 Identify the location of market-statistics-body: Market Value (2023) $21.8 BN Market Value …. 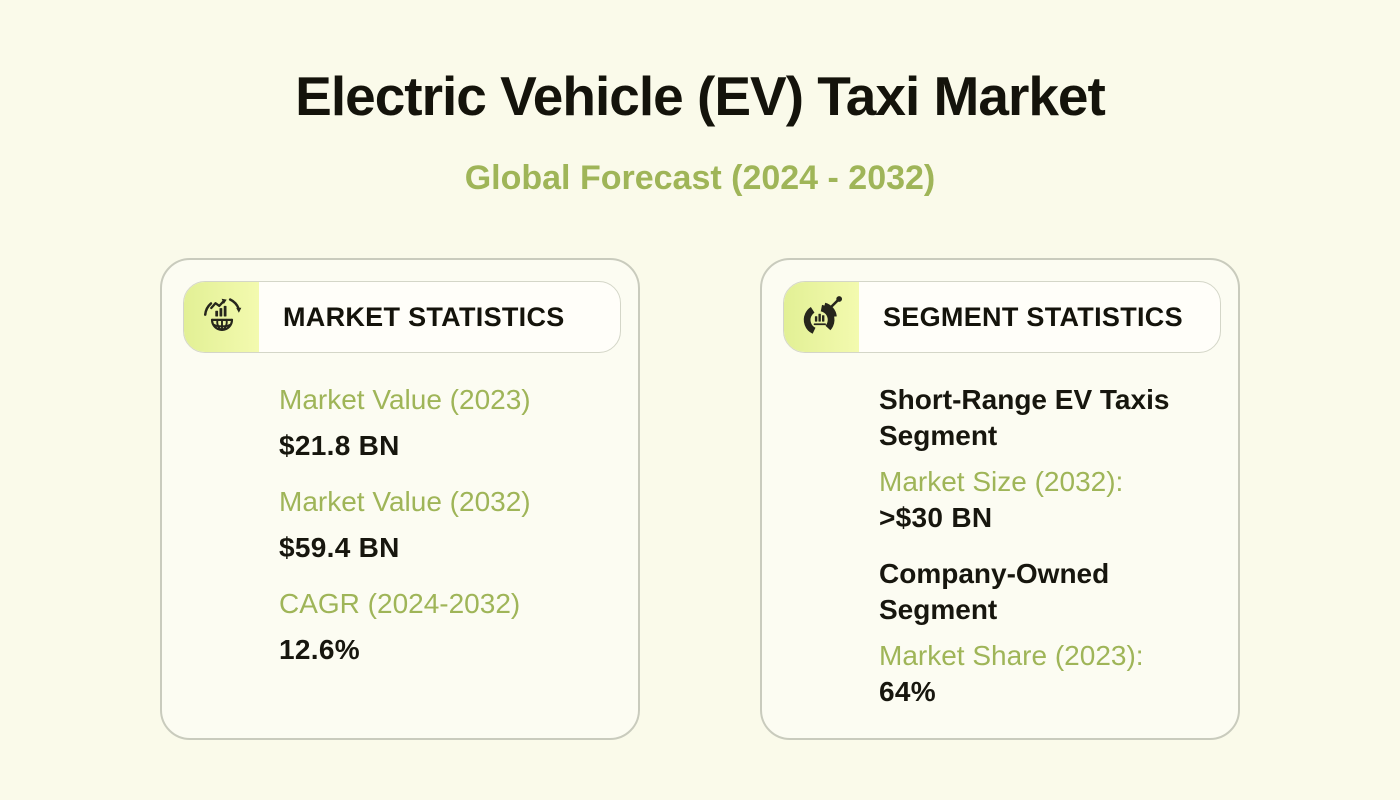
(445, 535).